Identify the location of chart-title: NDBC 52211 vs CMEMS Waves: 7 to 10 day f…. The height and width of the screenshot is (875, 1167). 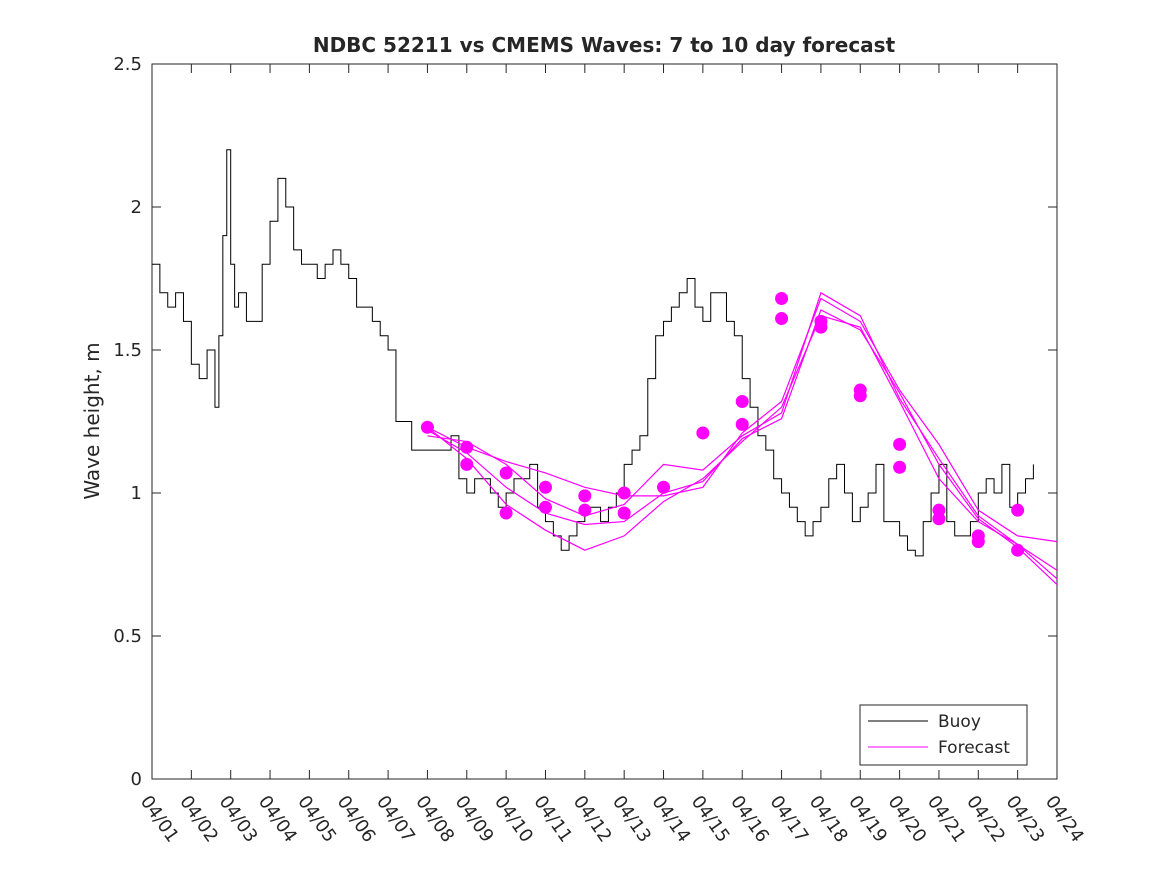
(604, 45).